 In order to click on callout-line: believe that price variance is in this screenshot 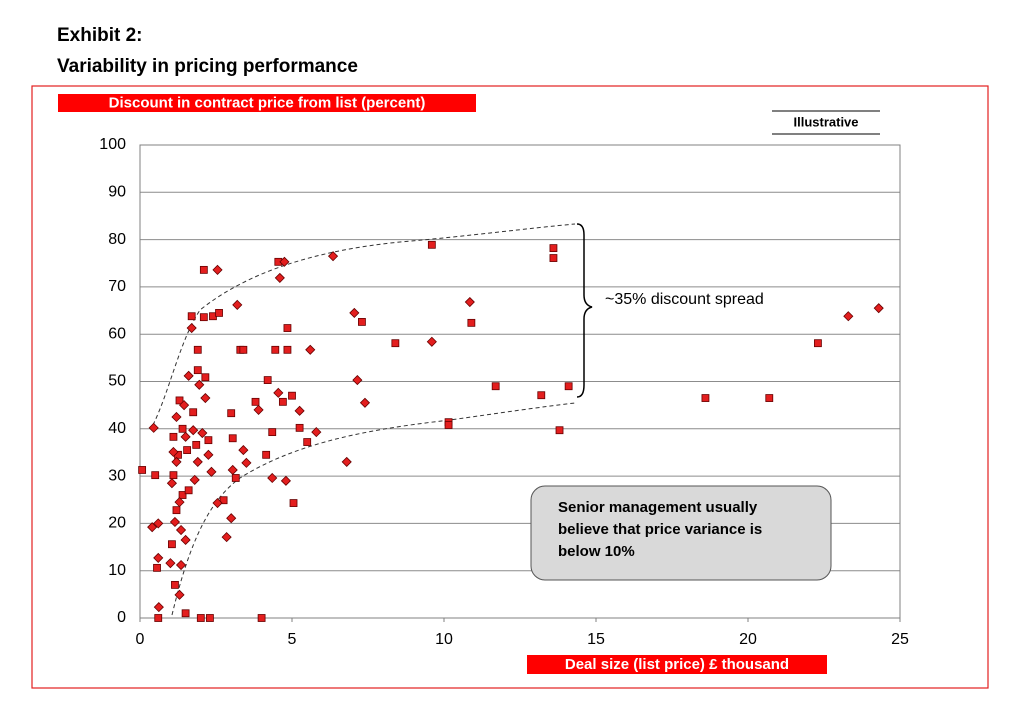, I will do `click(660, 529)`.